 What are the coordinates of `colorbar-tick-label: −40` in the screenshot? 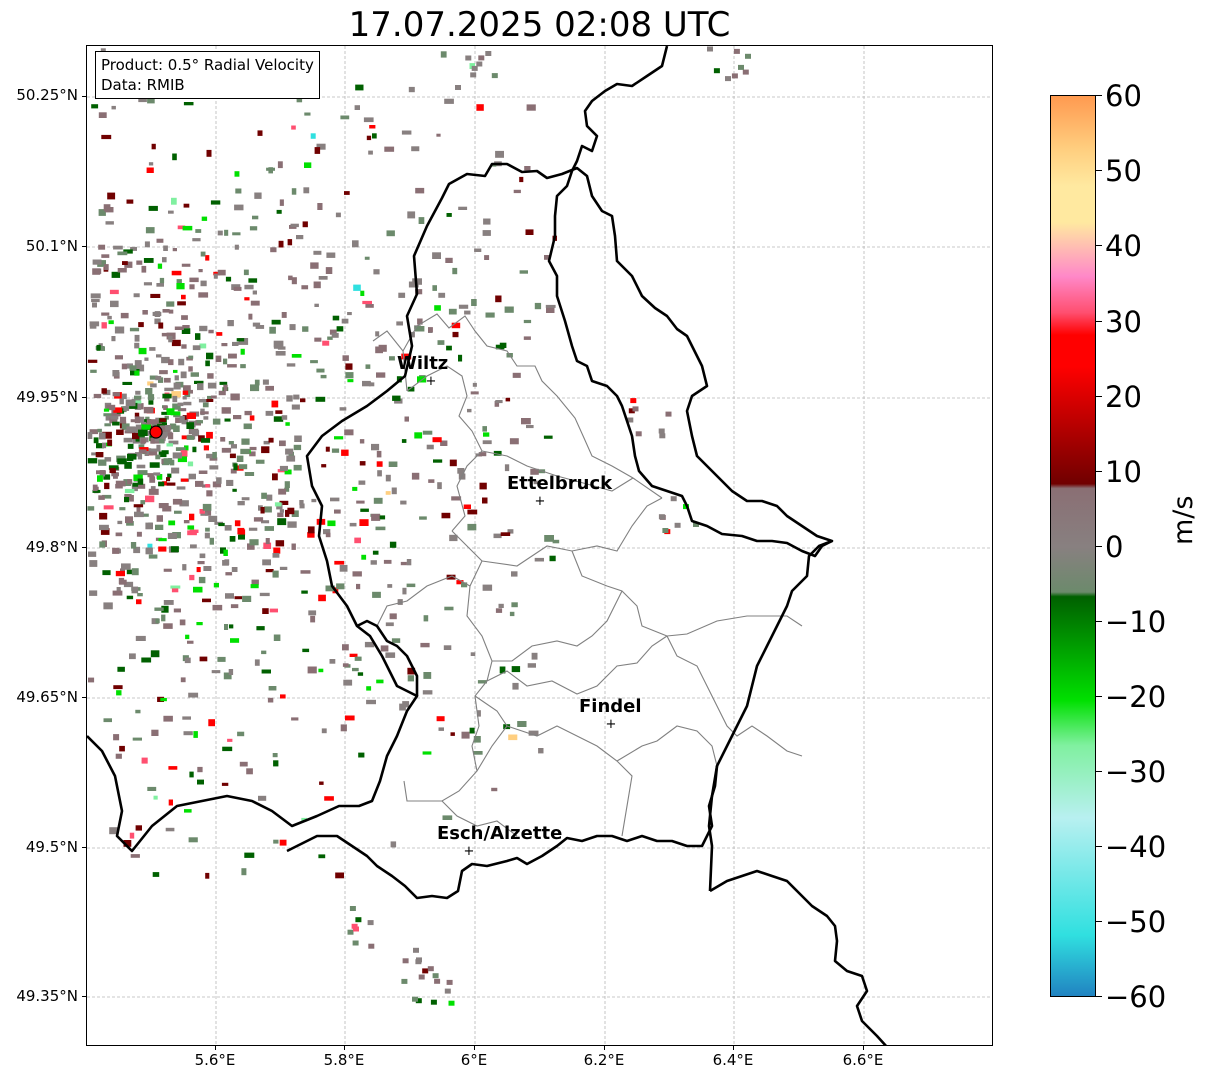 It's located at (1136, 847).